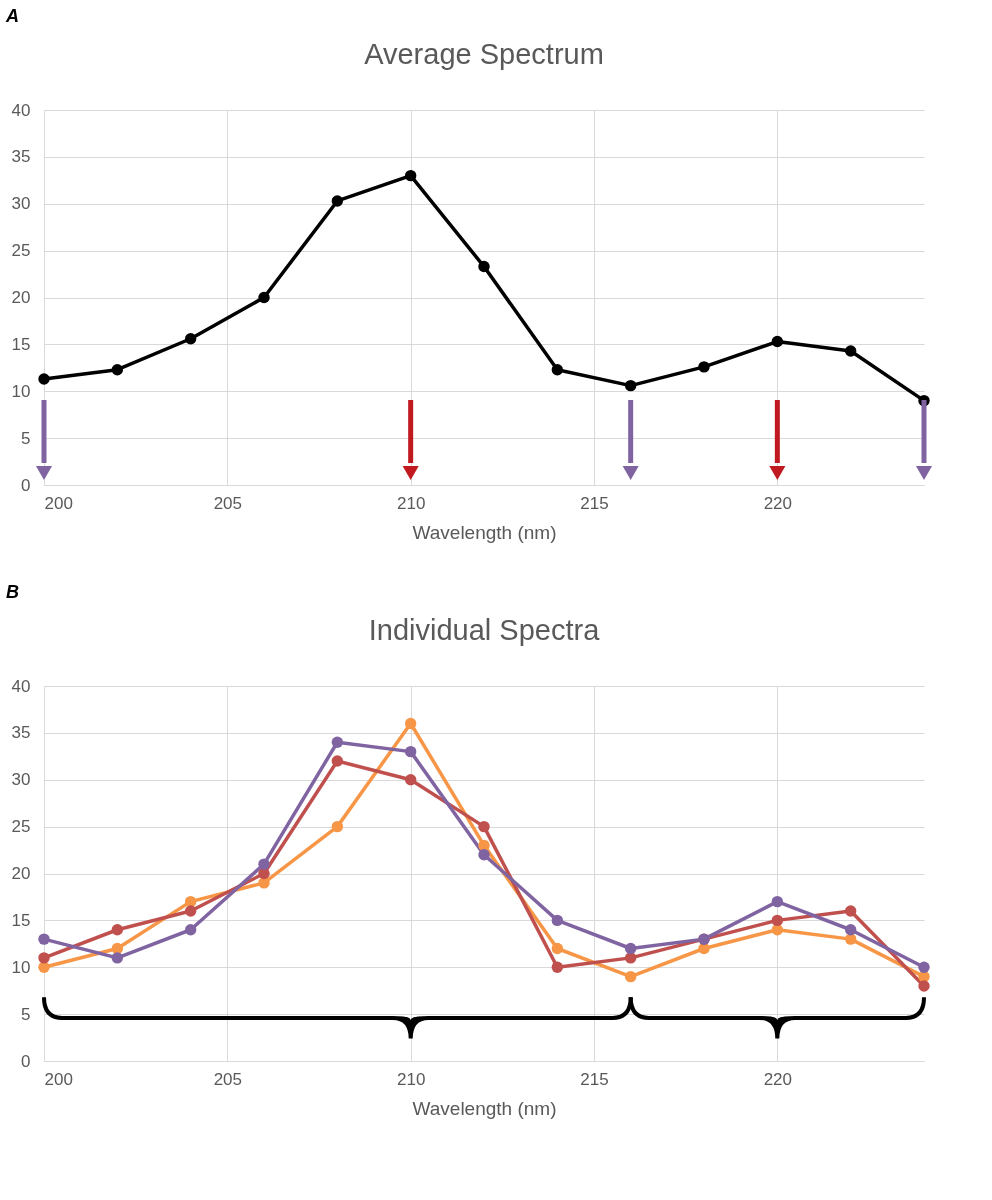 The width and height of the screenshot is (992, 1200). I want to click on text: A, so click(12, 16).